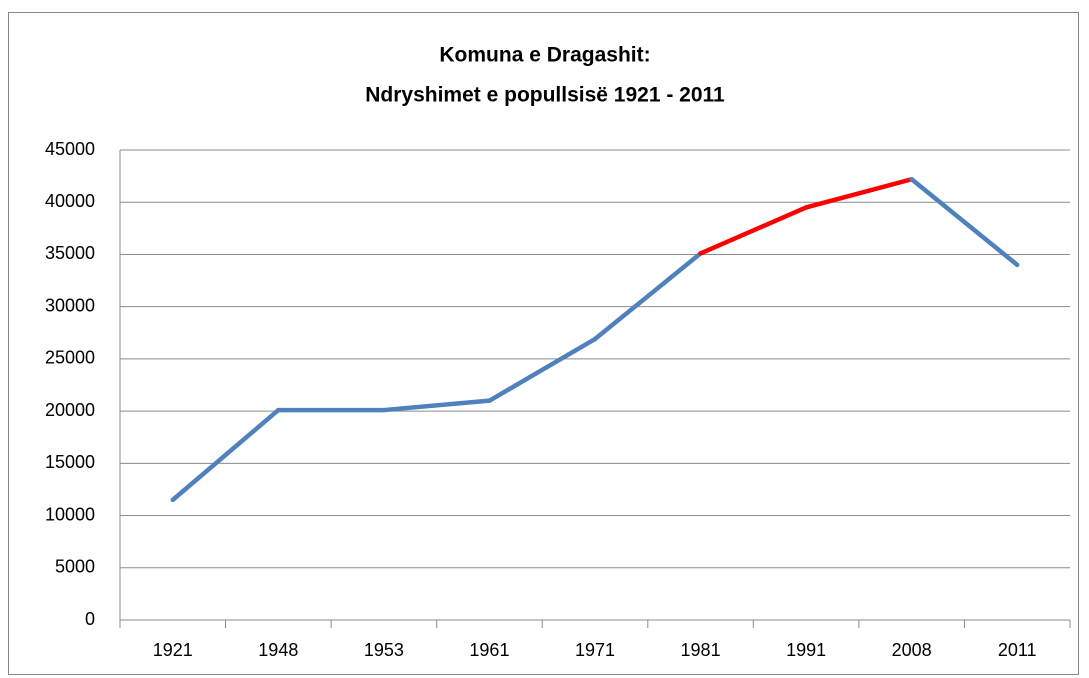  Describe the element at coordinates (75, 567) in the screenshot. I see `y-tick-label: 5000` at that location.